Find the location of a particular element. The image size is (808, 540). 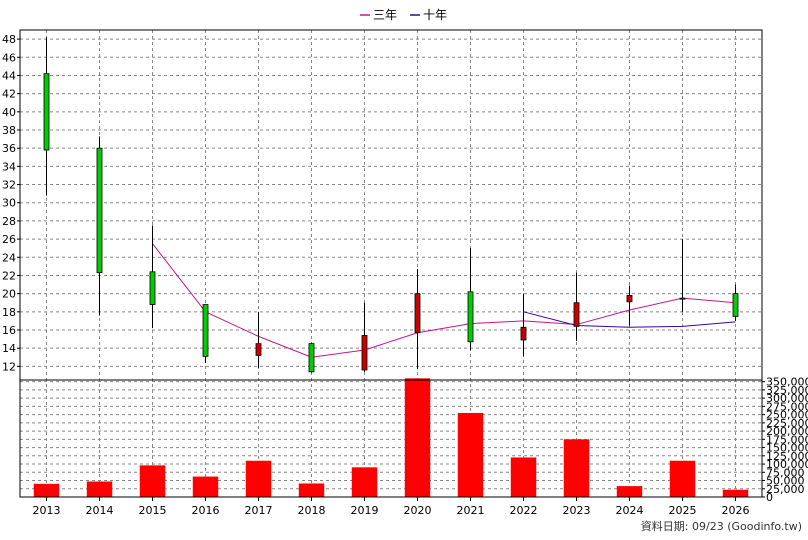

volume-bar-2023 is located at coordinates (576, 468).